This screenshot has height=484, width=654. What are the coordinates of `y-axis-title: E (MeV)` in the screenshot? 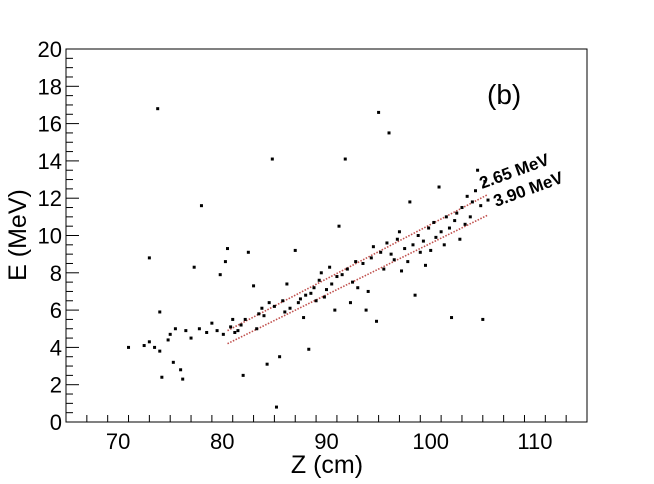 It's located at (18, 235).